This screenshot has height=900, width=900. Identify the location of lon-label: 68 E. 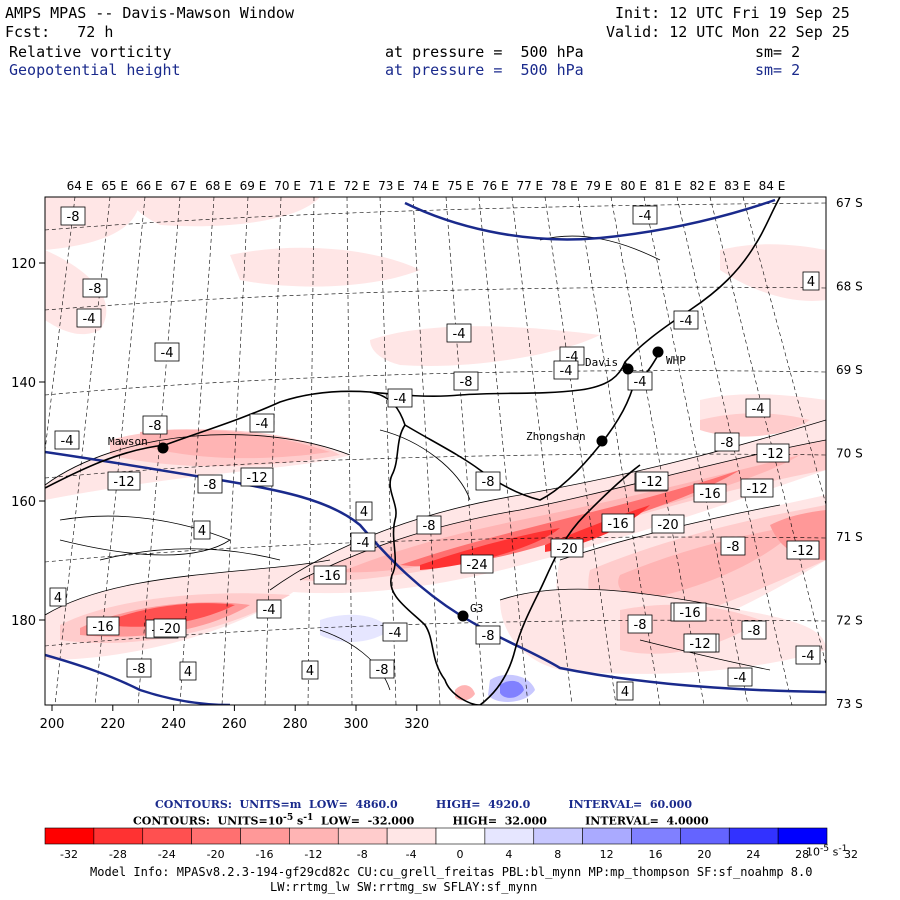
(218, 186).